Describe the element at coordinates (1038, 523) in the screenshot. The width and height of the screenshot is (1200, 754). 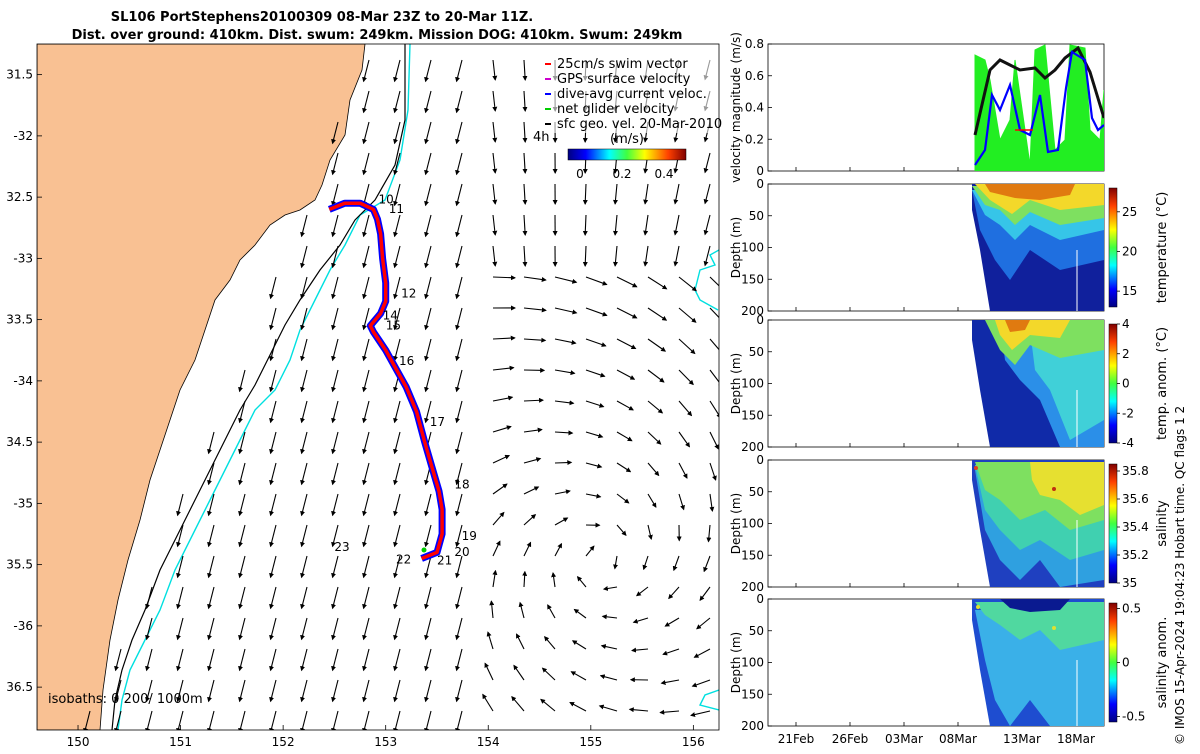
I see `salinity-section` at that location.